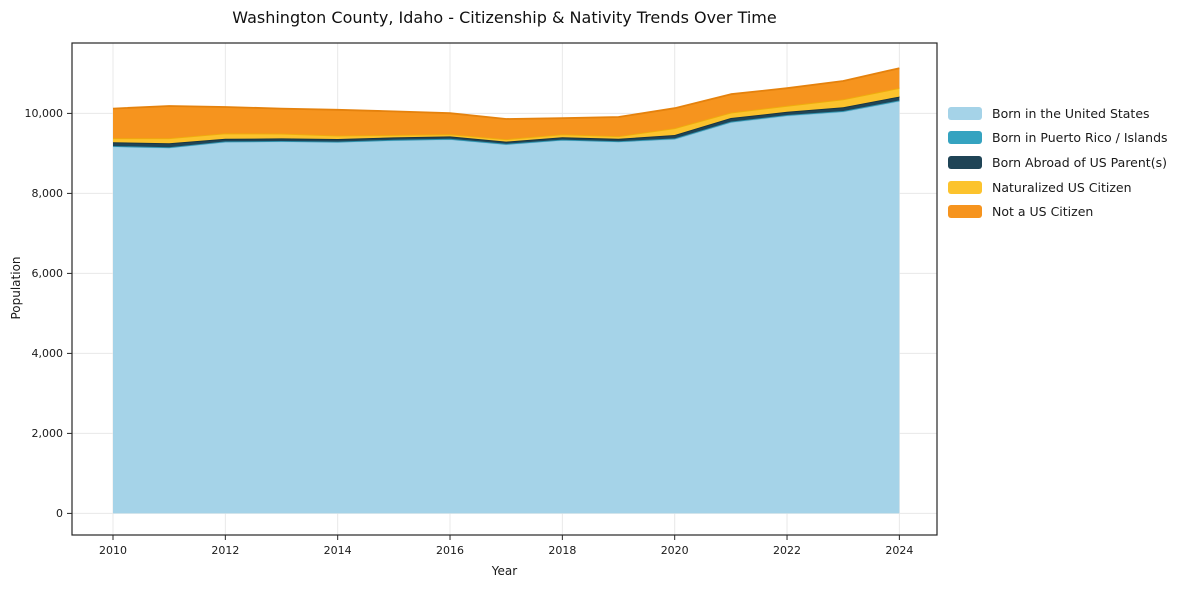  What do you see at coordinates (1080, 138) in the screenshot?
I see `legend-label: Born in Puerto Rico / Islands` at bounding box center [1080, 138].